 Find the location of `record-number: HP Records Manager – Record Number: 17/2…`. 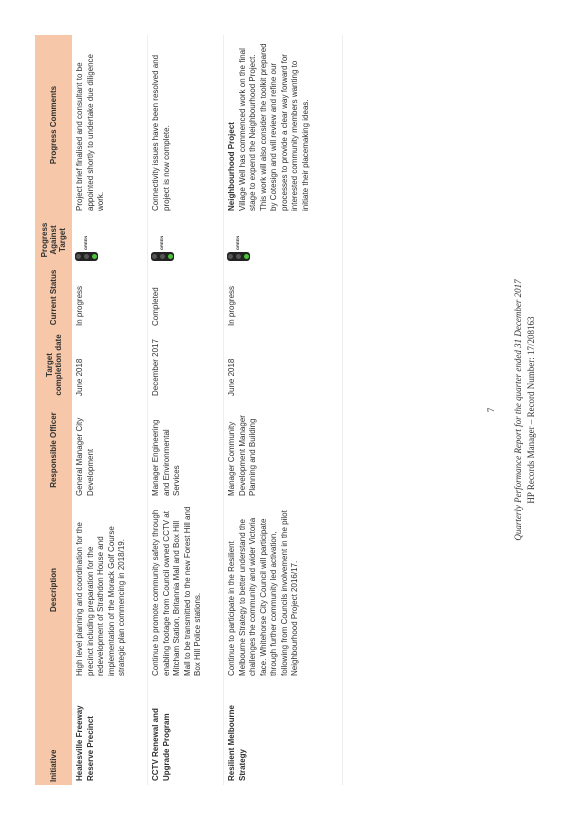

record-number: HP Records Manager – Record Number: 17/2… is located at coordinates (531, 410).